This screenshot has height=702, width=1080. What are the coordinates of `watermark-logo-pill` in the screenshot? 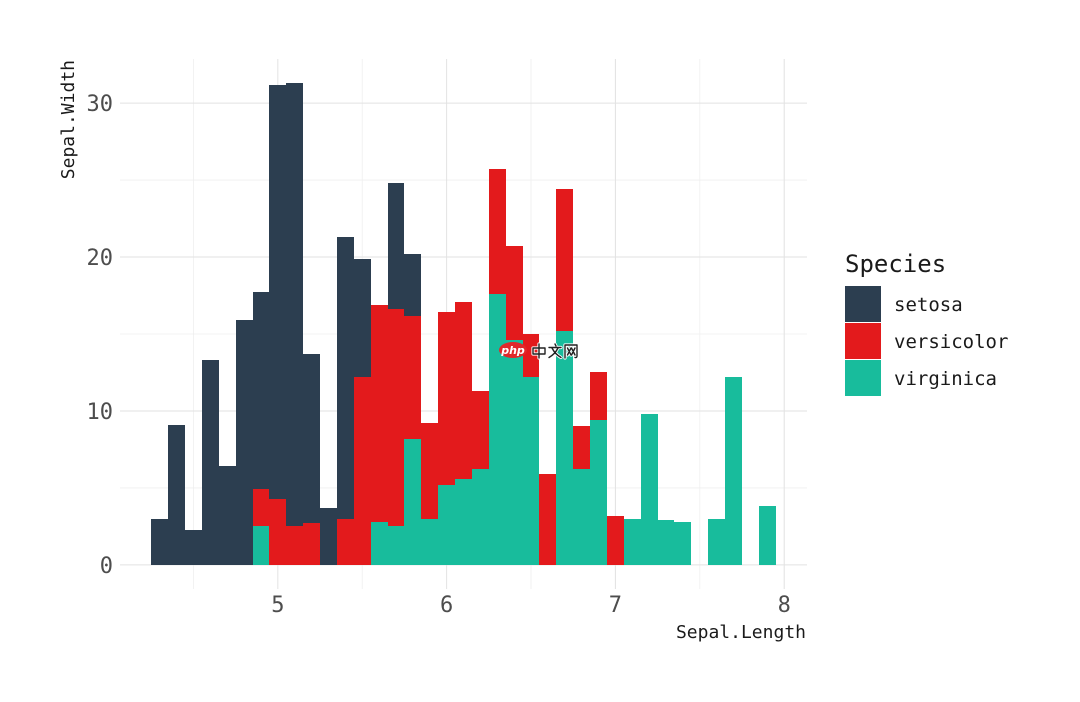 It's located at (513, 350).